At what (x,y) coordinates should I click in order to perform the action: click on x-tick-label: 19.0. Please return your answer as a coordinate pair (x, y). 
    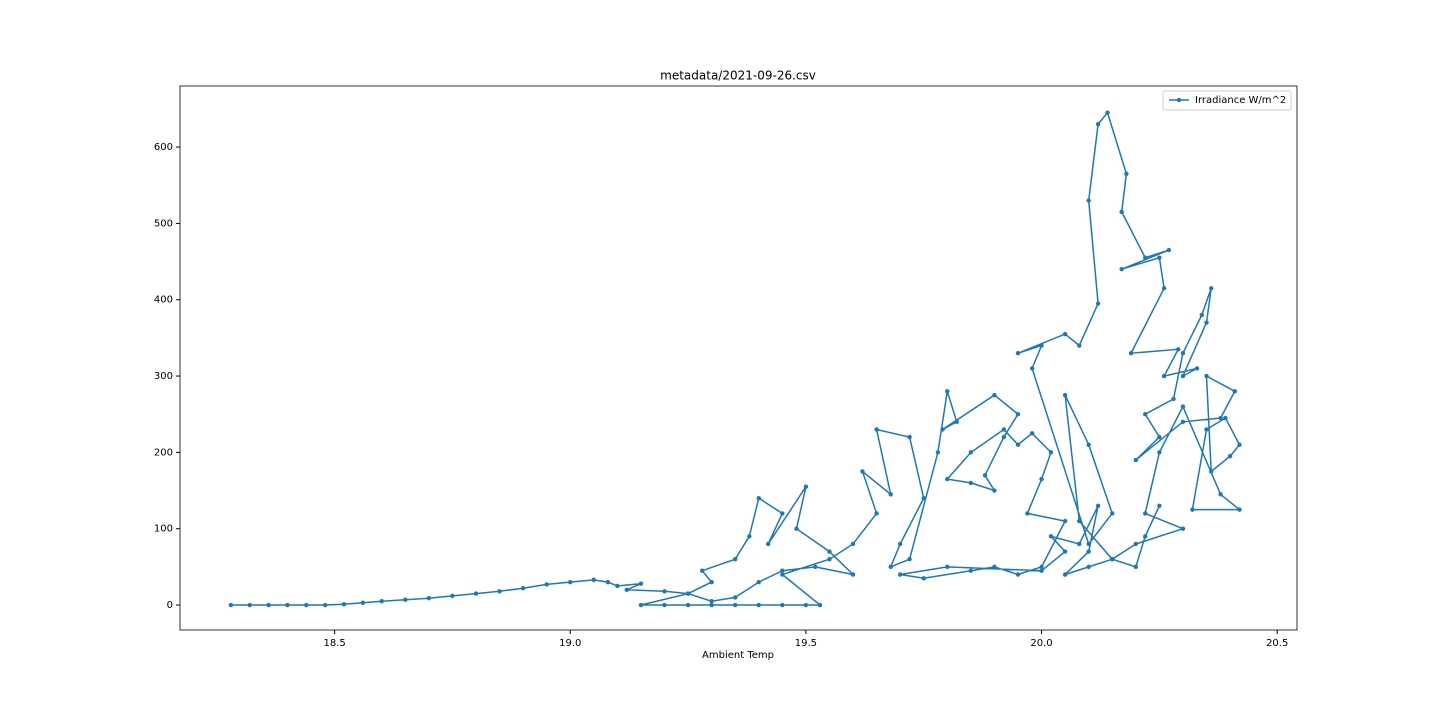
    Looking at the image, I should click on (570, 643).